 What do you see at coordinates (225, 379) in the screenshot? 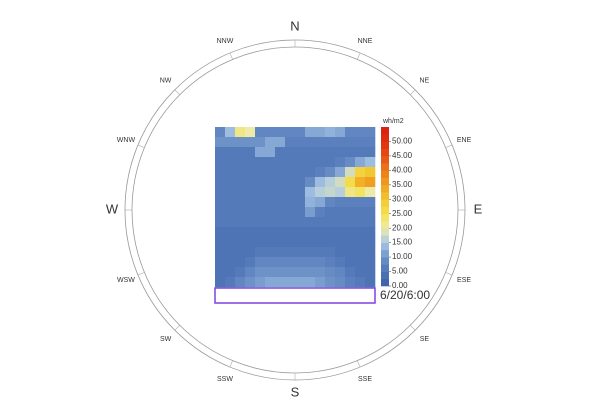
I see `direction-label: SSW` at bounding box center [225, 379].